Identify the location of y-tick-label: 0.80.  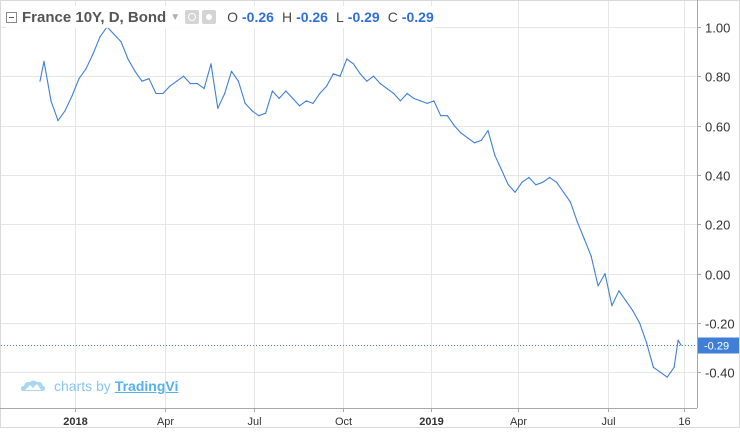
(717, 77).